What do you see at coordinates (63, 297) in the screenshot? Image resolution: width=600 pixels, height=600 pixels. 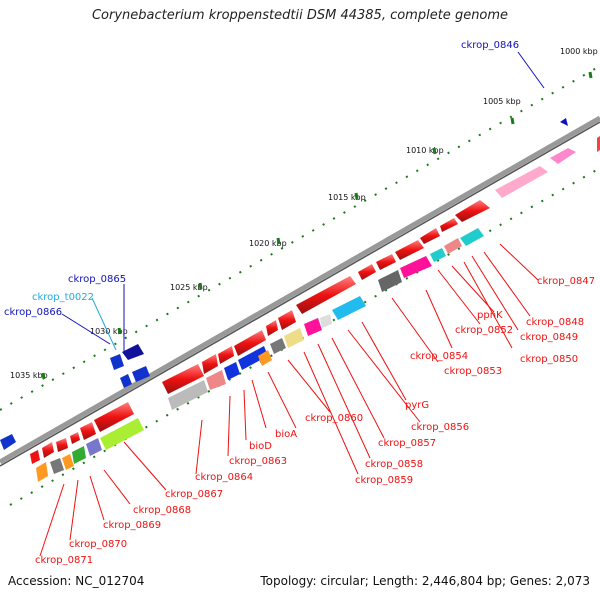 I see `gene-label-ckrop-t0022: ckrop_t0022` at bounding box center [63, 297].